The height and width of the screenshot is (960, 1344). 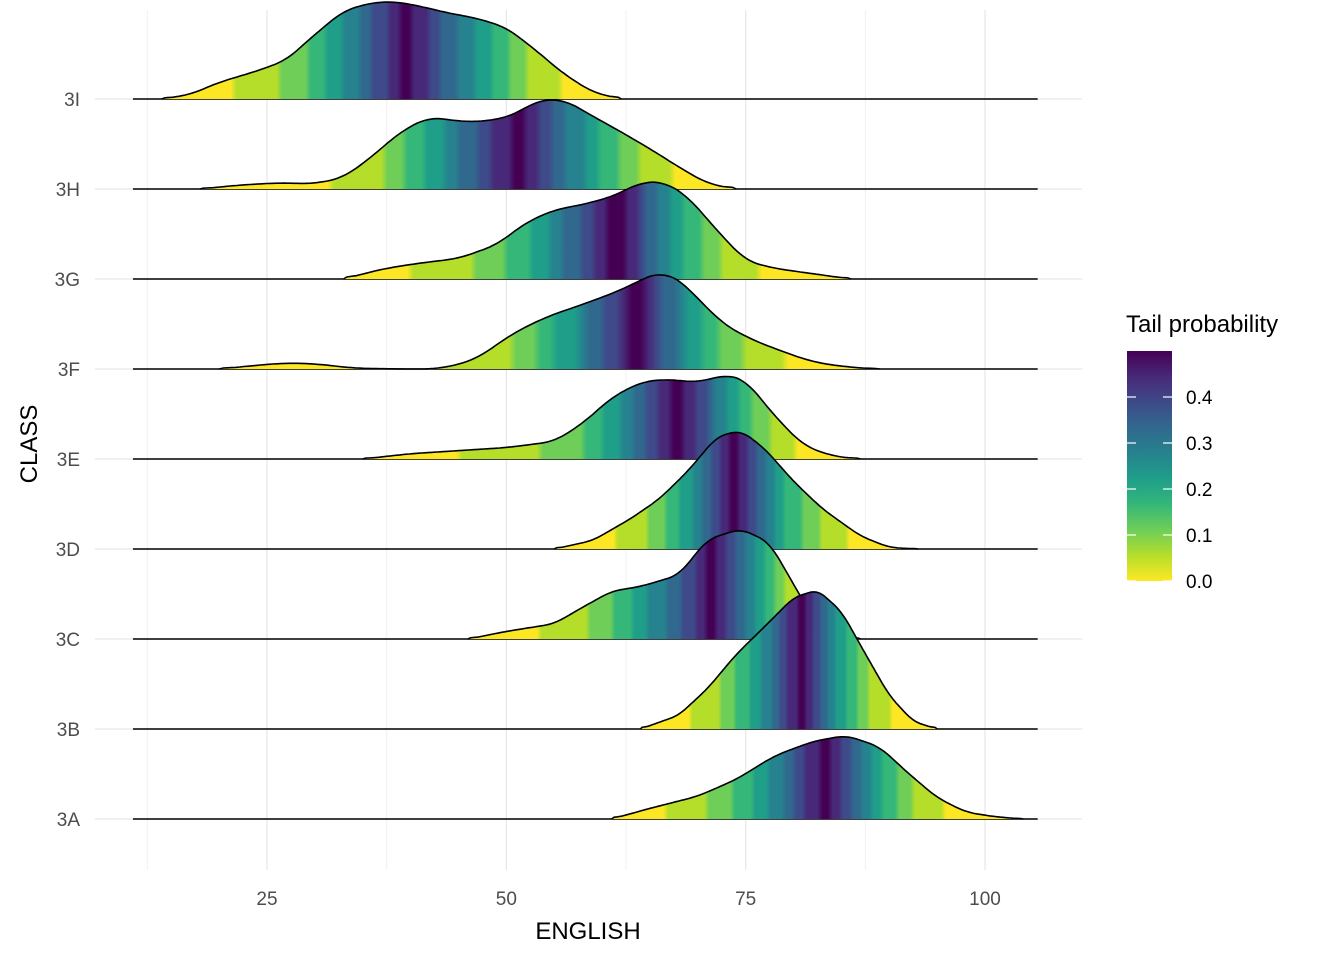 I want to click on ridge-outline-3d, so click(x=736, y=490).